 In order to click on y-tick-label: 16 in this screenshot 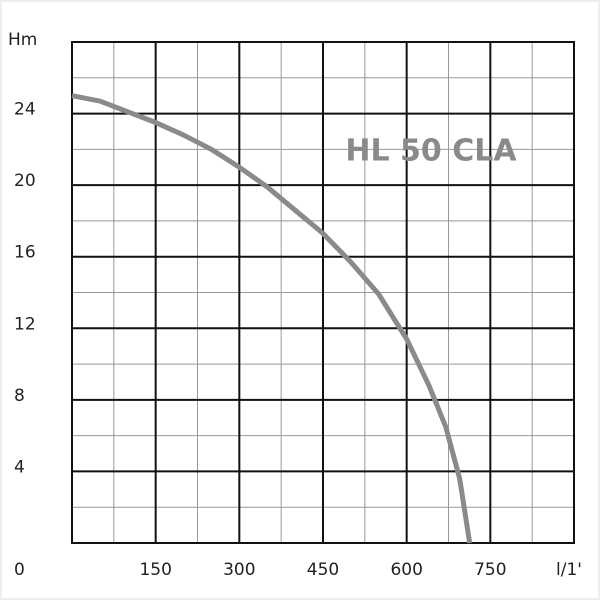, I will do `click(25, 253)`.